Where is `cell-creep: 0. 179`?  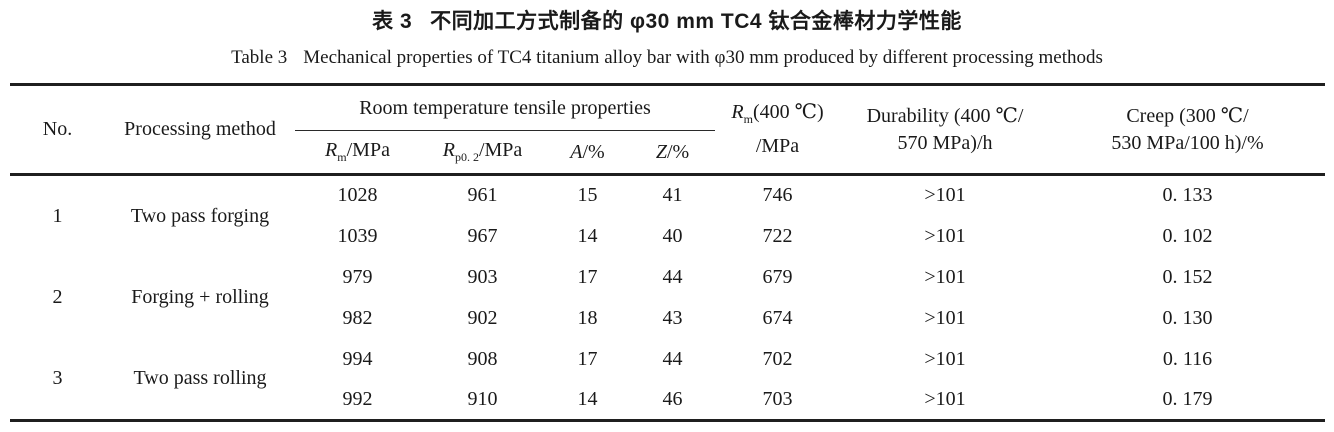
cell-creep: 0. 179 is located at coordinates (1187, 398).